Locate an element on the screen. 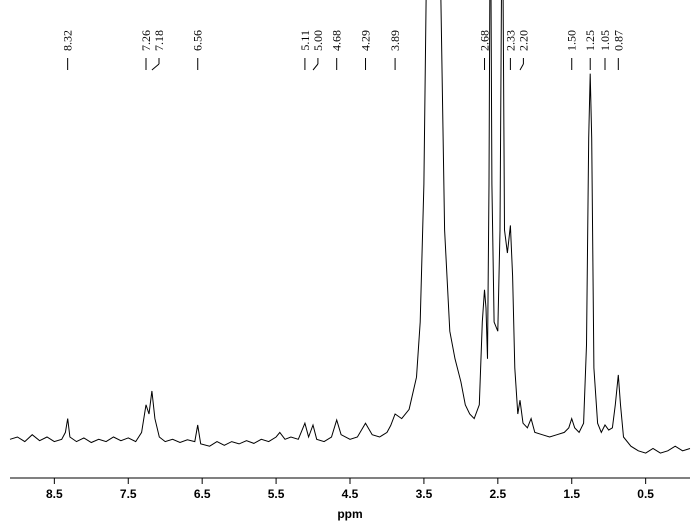  peak-label: 5.00 is located at coordinates (318, 40).